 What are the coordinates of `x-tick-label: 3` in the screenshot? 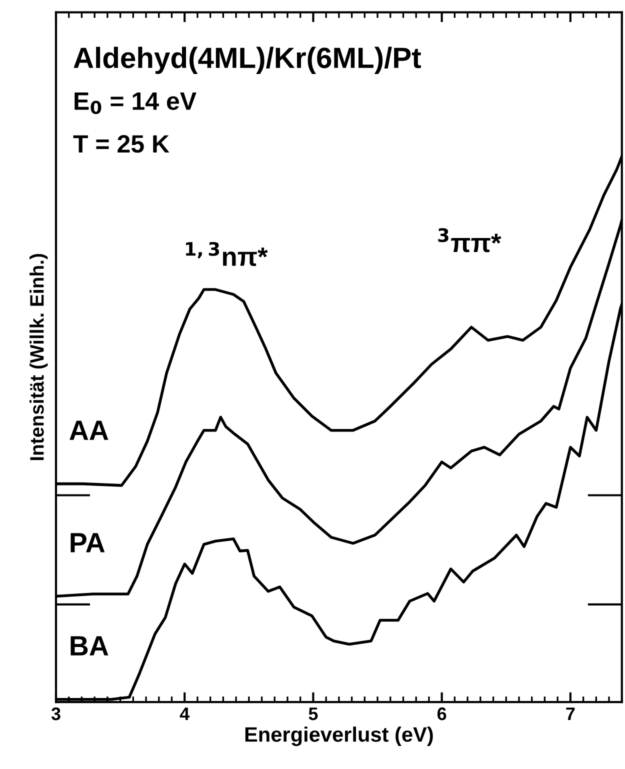 It's located at (55, 713).